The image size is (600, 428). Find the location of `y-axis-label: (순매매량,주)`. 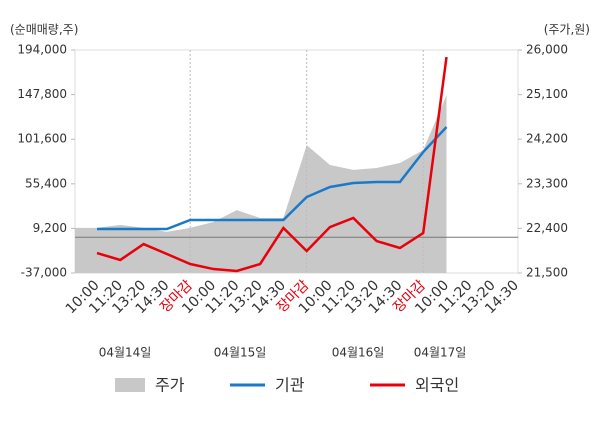

y-axis-label: (순매매량,주) is located at coordinates (44, 30).